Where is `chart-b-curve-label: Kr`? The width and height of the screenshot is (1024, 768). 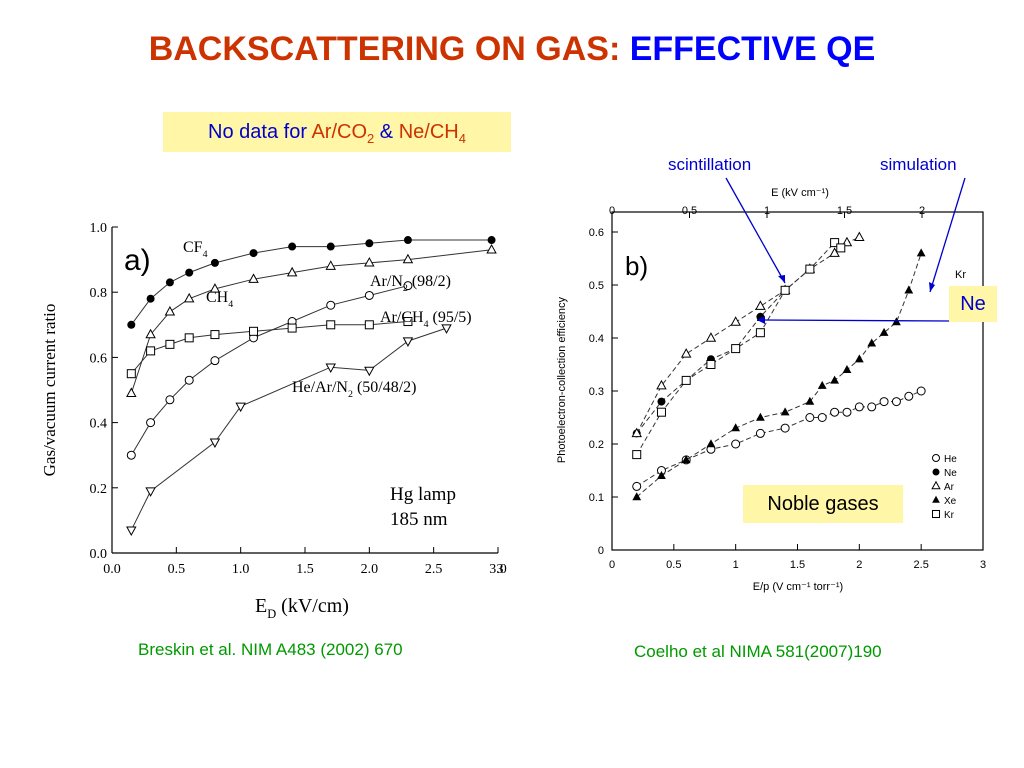 chart-b-curve-label: Kr is located at coordinates (960, 275).